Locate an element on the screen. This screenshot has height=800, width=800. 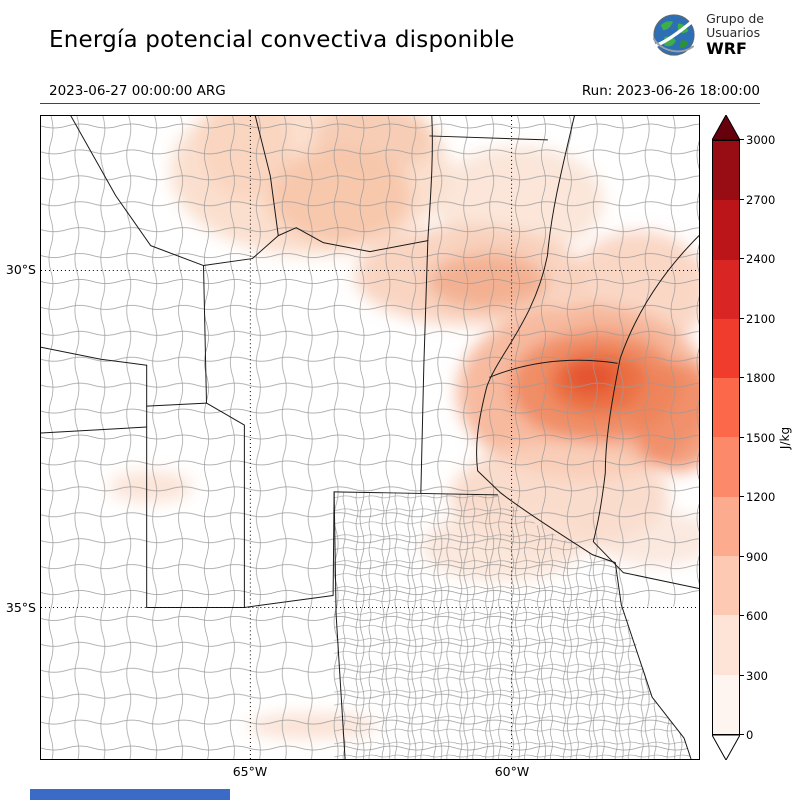
colorbar-tick-label: 2100 is located at coordinates (757, 318).